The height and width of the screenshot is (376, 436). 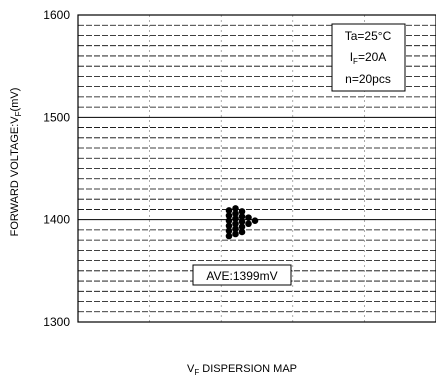 I want to click on average-label: AVE:1399mV, so click(x=241, y=276).